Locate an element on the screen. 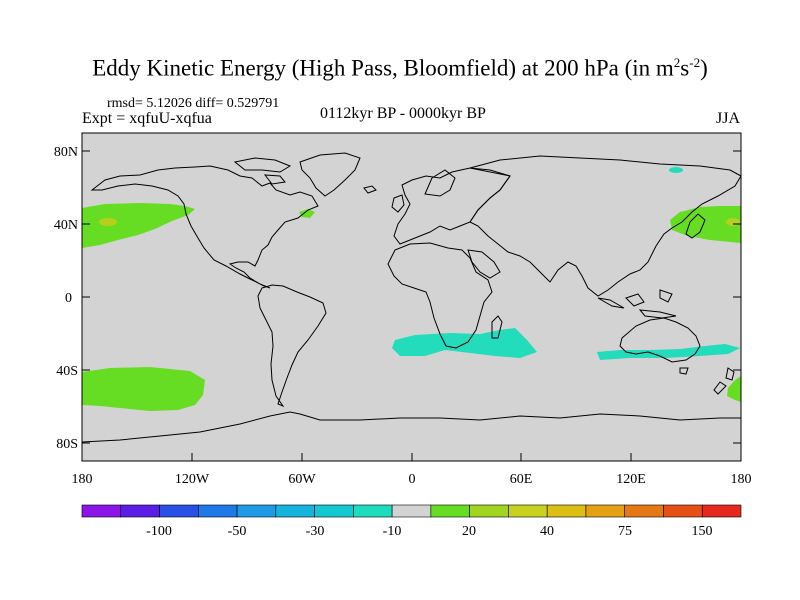 The image size is (800, 600). lon-label-60e: 60E is located at coordinates (521, 479).